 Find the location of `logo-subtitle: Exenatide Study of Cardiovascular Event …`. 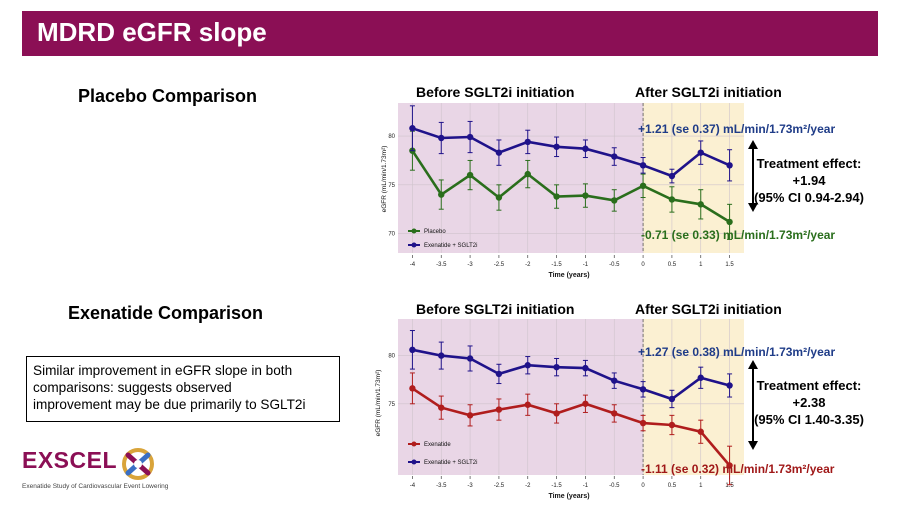

logo-subtitle: Exenatide Study of Cardiovascular Event … is located at coordinates (95, 486).